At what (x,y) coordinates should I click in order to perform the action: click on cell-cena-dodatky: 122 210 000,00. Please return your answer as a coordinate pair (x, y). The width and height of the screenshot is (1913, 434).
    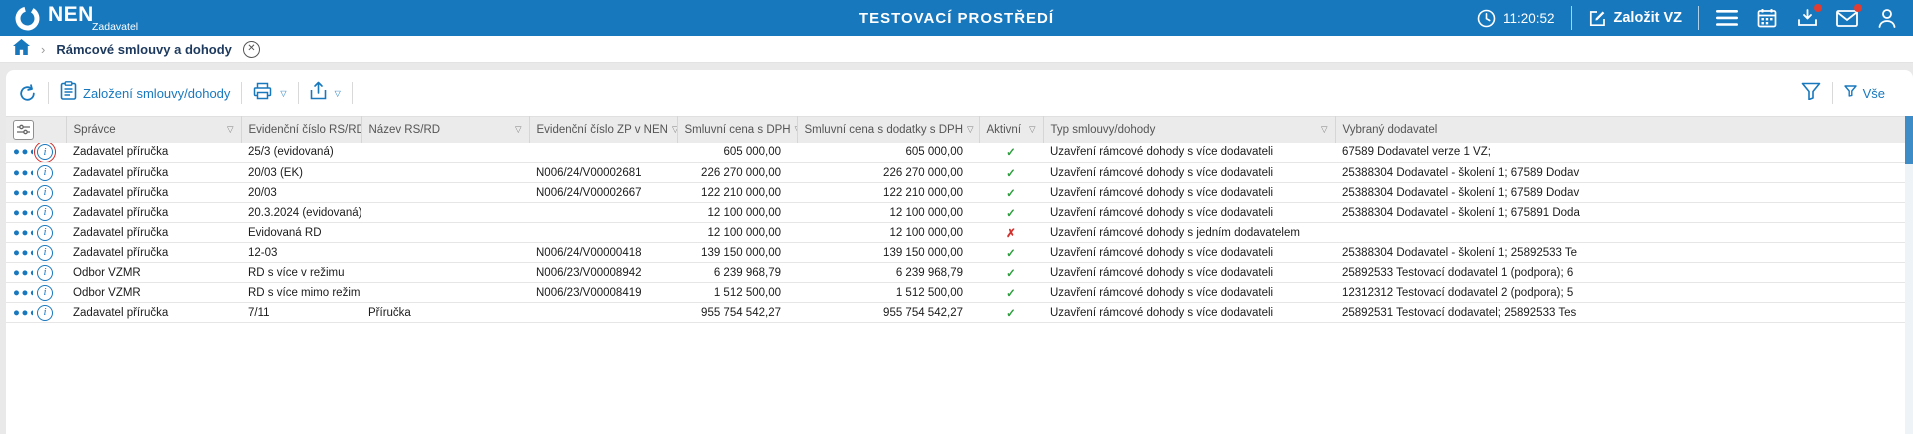
    Looking at the image, I should click on (888, 192).